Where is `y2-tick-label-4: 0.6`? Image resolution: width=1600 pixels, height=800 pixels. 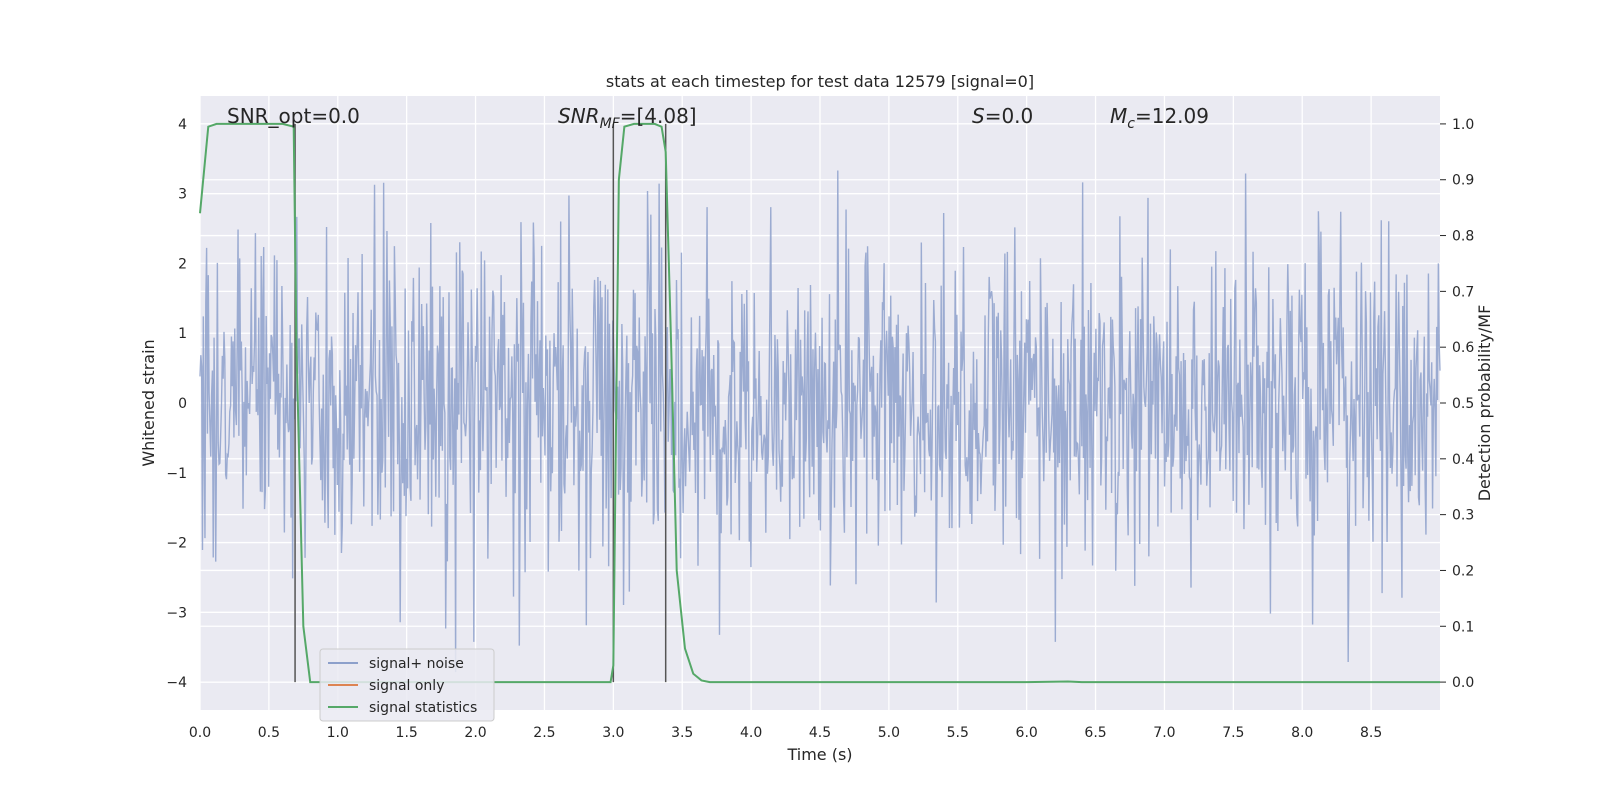 y2-tick-label-4: 0.6 is located at coordinates (1463, 348).